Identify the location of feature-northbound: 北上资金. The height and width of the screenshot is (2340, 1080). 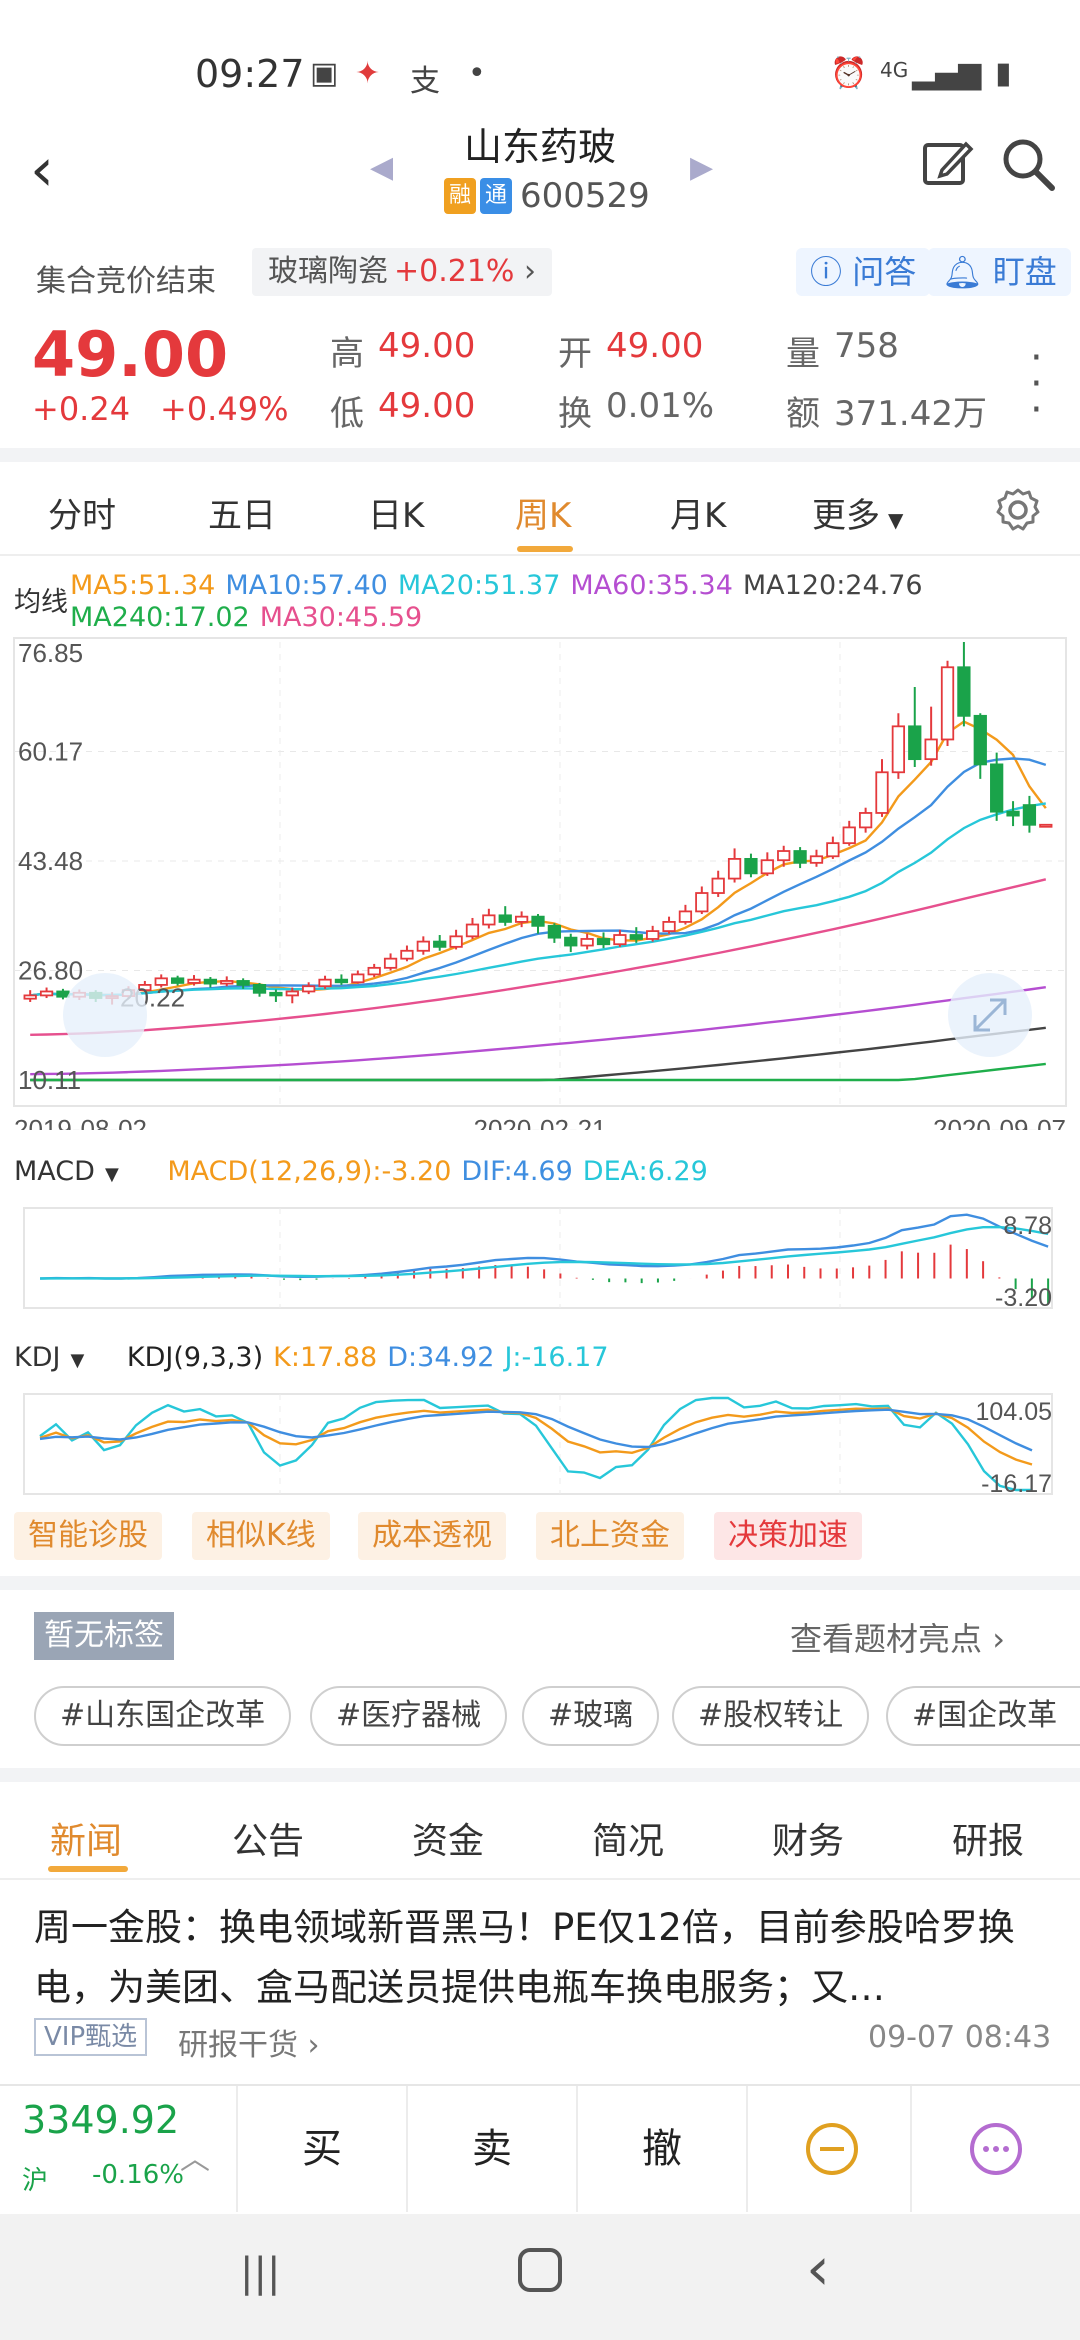
(610, 1536).